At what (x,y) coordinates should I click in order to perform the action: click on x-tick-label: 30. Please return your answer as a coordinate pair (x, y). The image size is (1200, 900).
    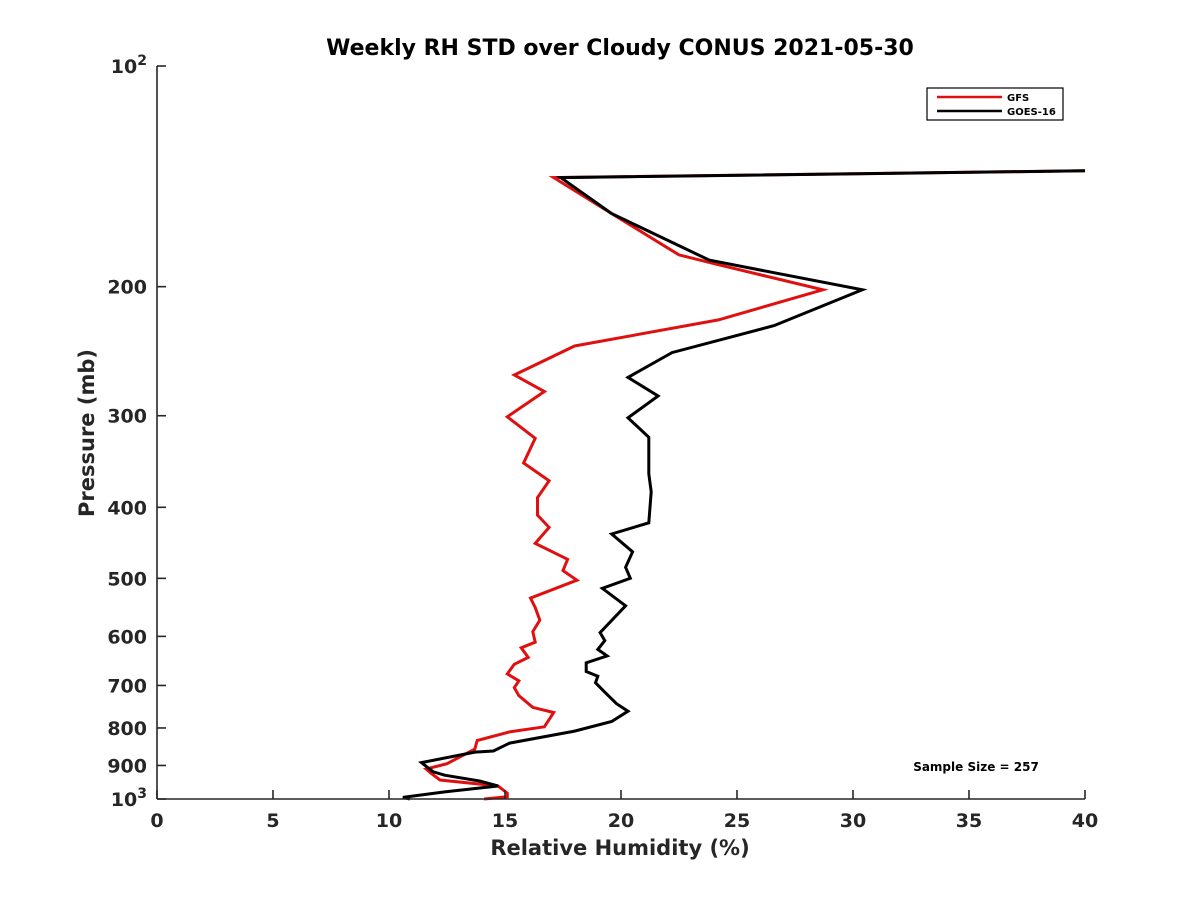
    Looking at the image, I should click on (853, 821).